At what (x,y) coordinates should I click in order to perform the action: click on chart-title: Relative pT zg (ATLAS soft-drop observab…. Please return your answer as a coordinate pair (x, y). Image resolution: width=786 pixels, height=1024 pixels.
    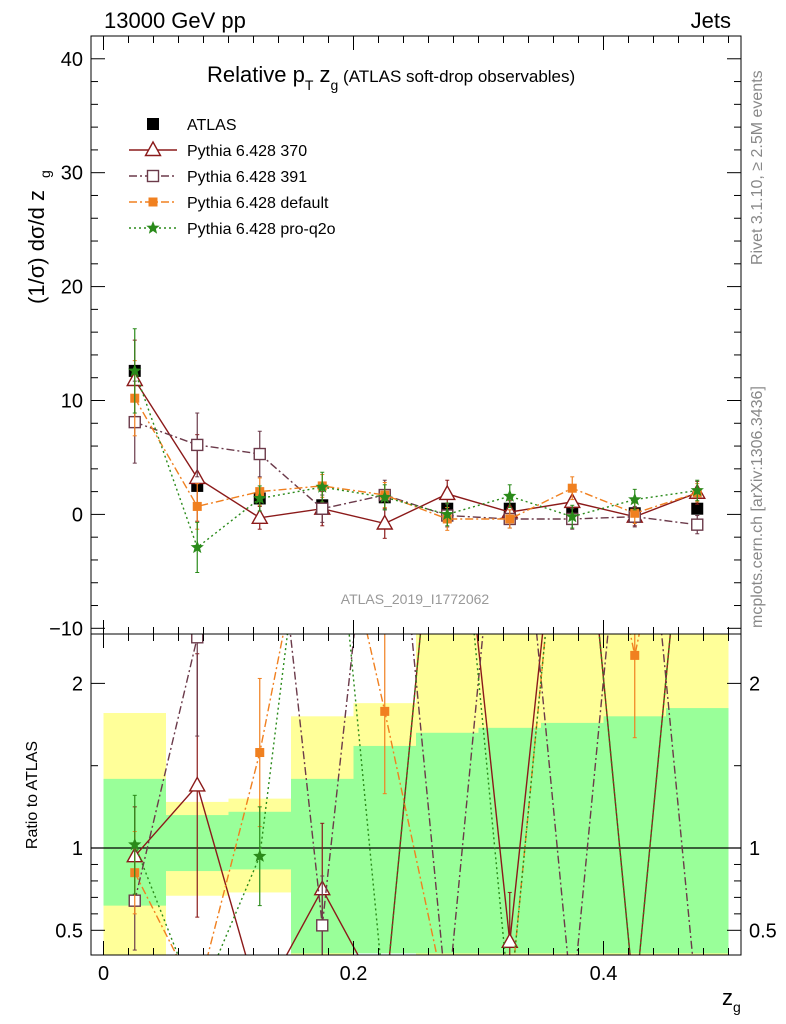
    Looking at the image, I should click on (391, 77).